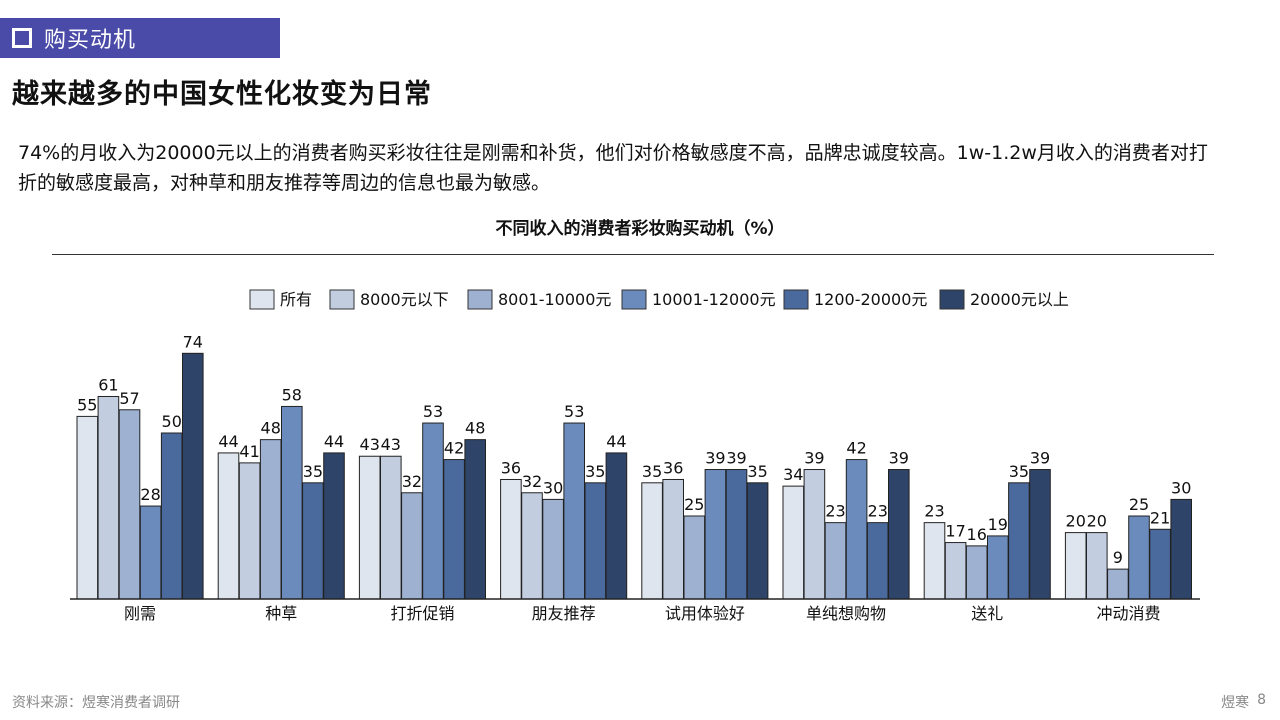  Describe the element at coordinates (564, 613) in the screenshot. I see `category-tick-label: 朋友推荐` at that location.